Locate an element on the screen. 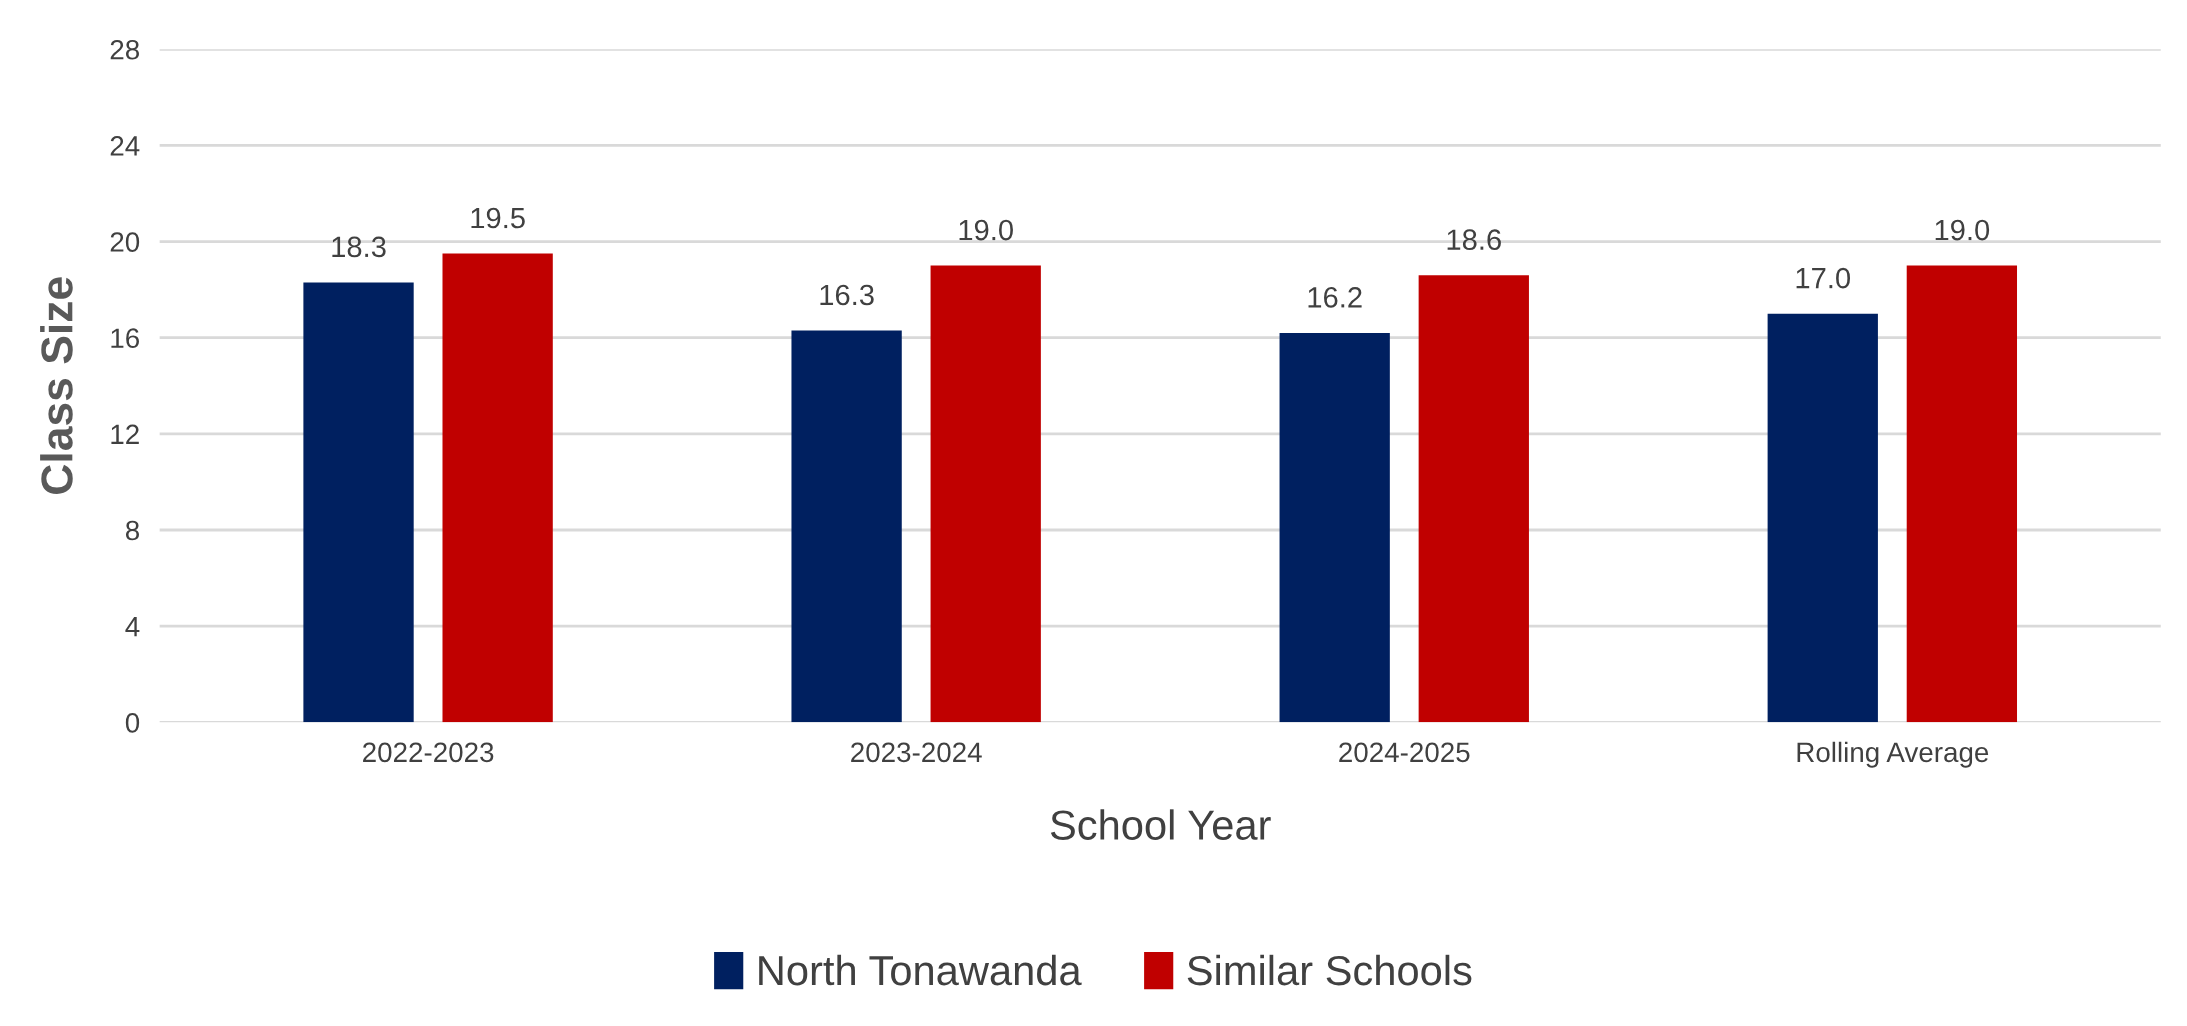 Image resolution: width=2187 pixels, height=1026 pixels. y-tick-label: 24 is located at coordinates (125, 146).